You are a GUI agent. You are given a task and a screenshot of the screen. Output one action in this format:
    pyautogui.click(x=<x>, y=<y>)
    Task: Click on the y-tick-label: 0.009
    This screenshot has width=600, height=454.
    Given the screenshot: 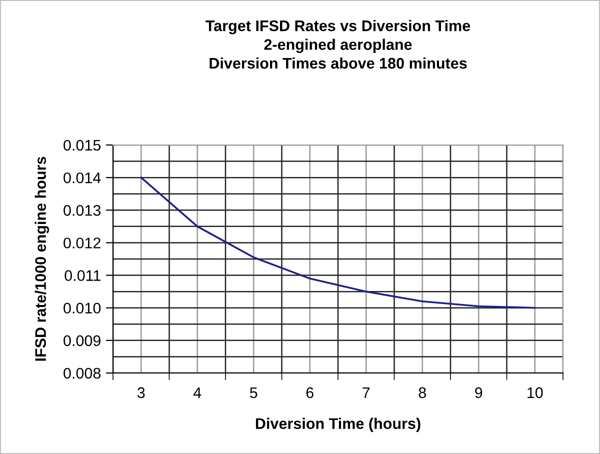 What is the action you would take?
    pyautogui.click(x=82, y=340)
    